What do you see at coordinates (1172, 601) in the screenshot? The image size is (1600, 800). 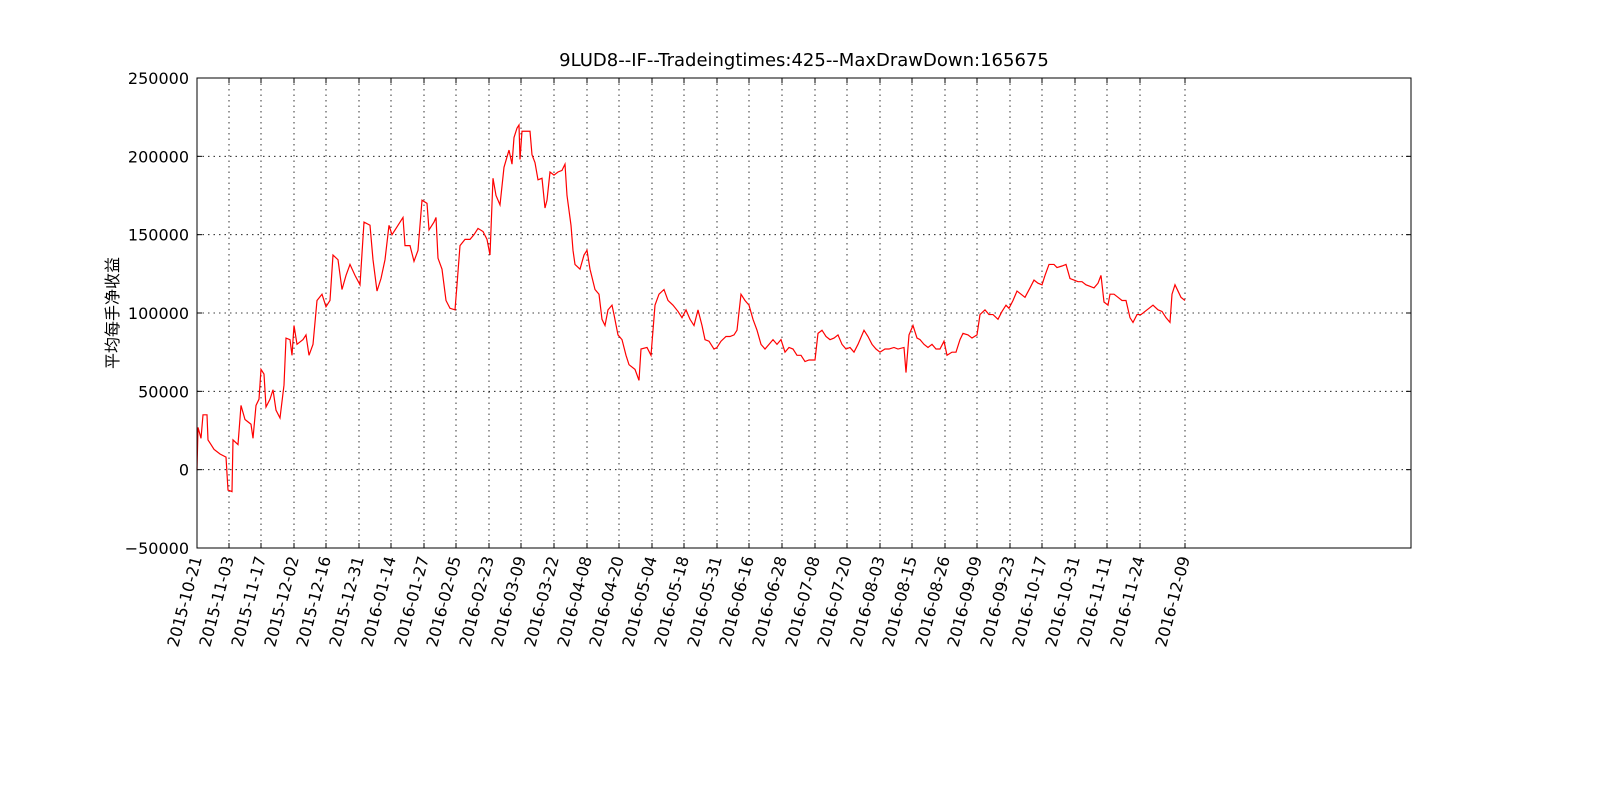 I see `x-tick-label: 2016-12-09` at bounding box center [1172, 601].